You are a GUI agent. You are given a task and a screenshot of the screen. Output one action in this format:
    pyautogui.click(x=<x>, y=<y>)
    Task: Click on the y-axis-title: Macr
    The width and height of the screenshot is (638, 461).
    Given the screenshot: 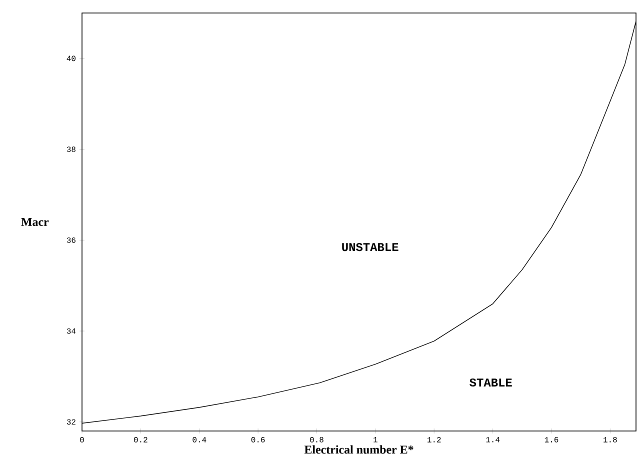 What is the action you would take?
    pyautogui.click(x=35, y=222)
    